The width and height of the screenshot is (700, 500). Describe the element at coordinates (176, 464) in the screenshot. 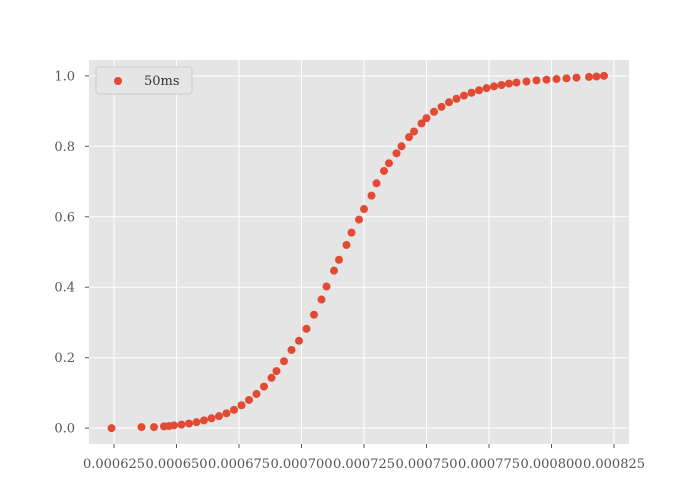

I see `x-tick-label: 0.000650` at that location.